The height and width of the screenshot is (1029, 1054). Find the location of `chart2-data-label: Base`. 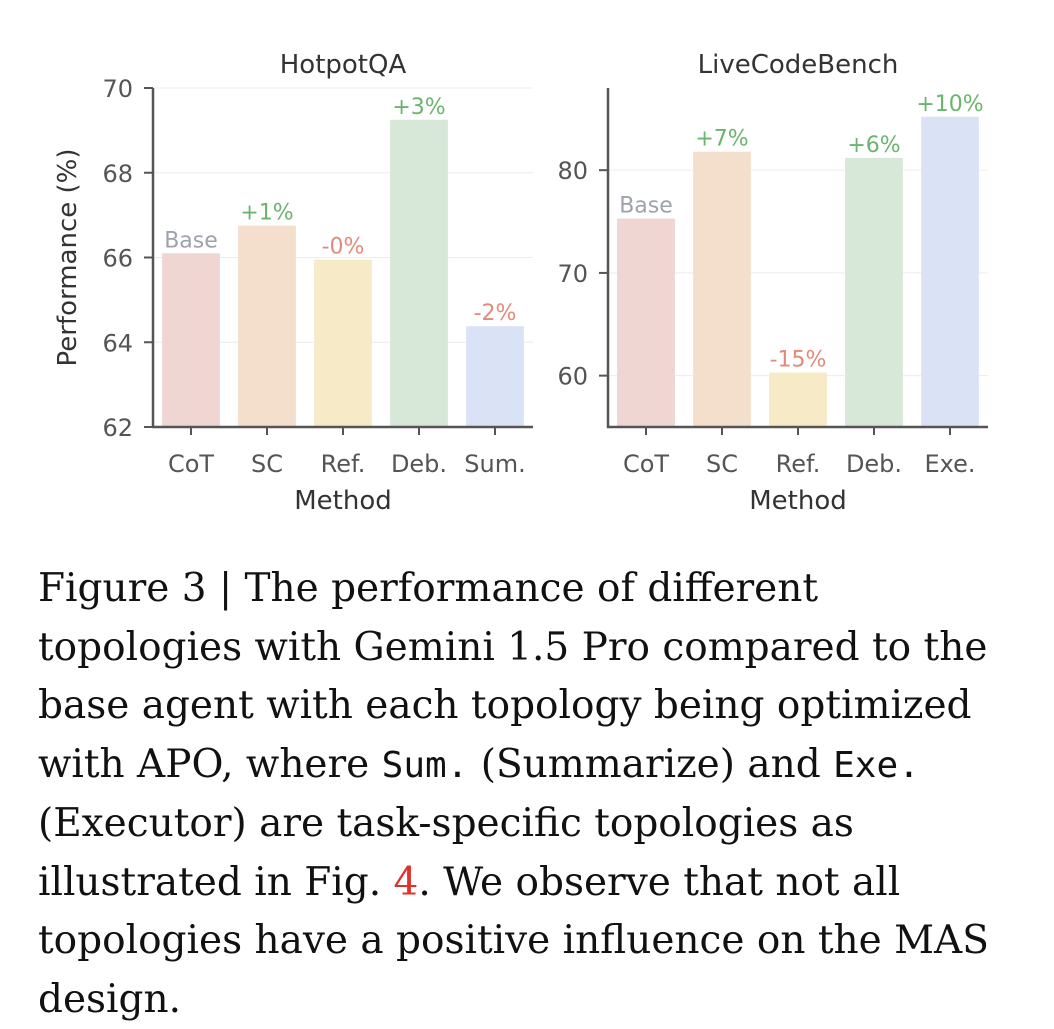

chart2-data-label: Base is located at coordinates (646, 205).